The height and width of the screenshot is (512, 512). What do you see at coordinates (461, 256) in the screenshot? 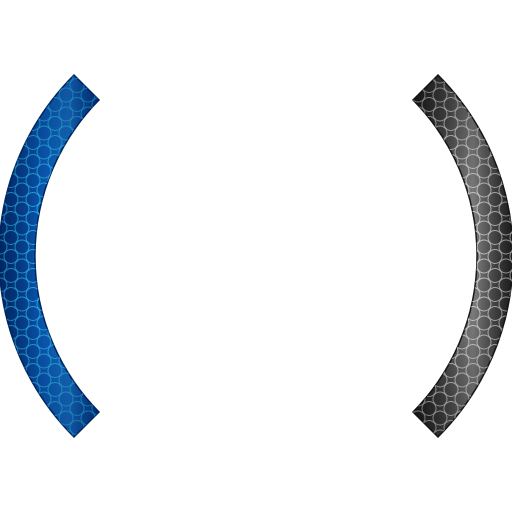
I see `gray-parenthesis` at bounding box center [461, 256].